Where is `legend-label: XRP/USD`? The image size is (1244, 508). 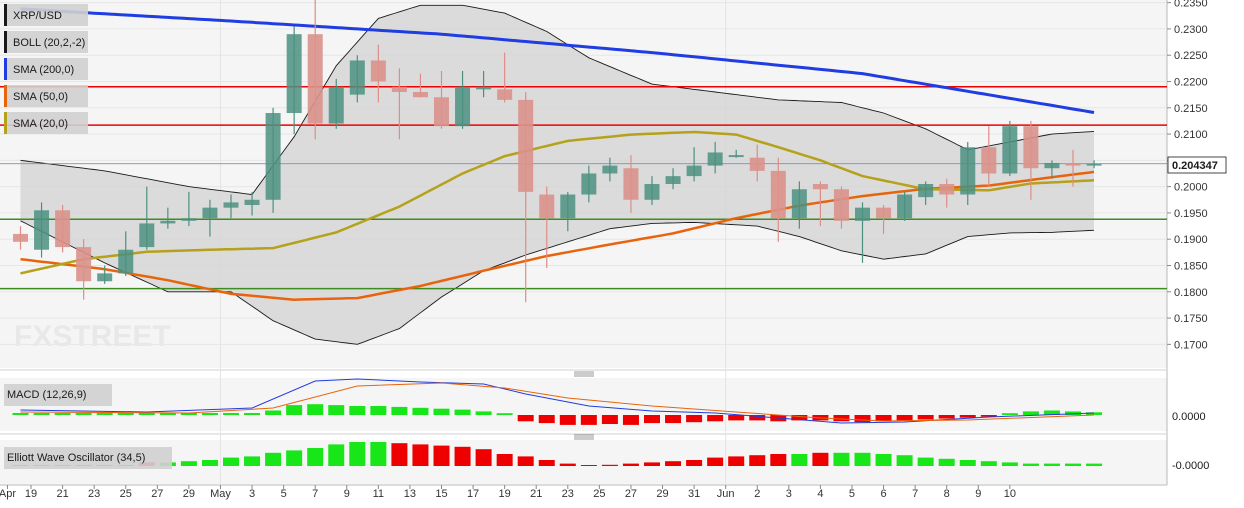 legend-label: XRP/USD is located at coordinates (37, 16).